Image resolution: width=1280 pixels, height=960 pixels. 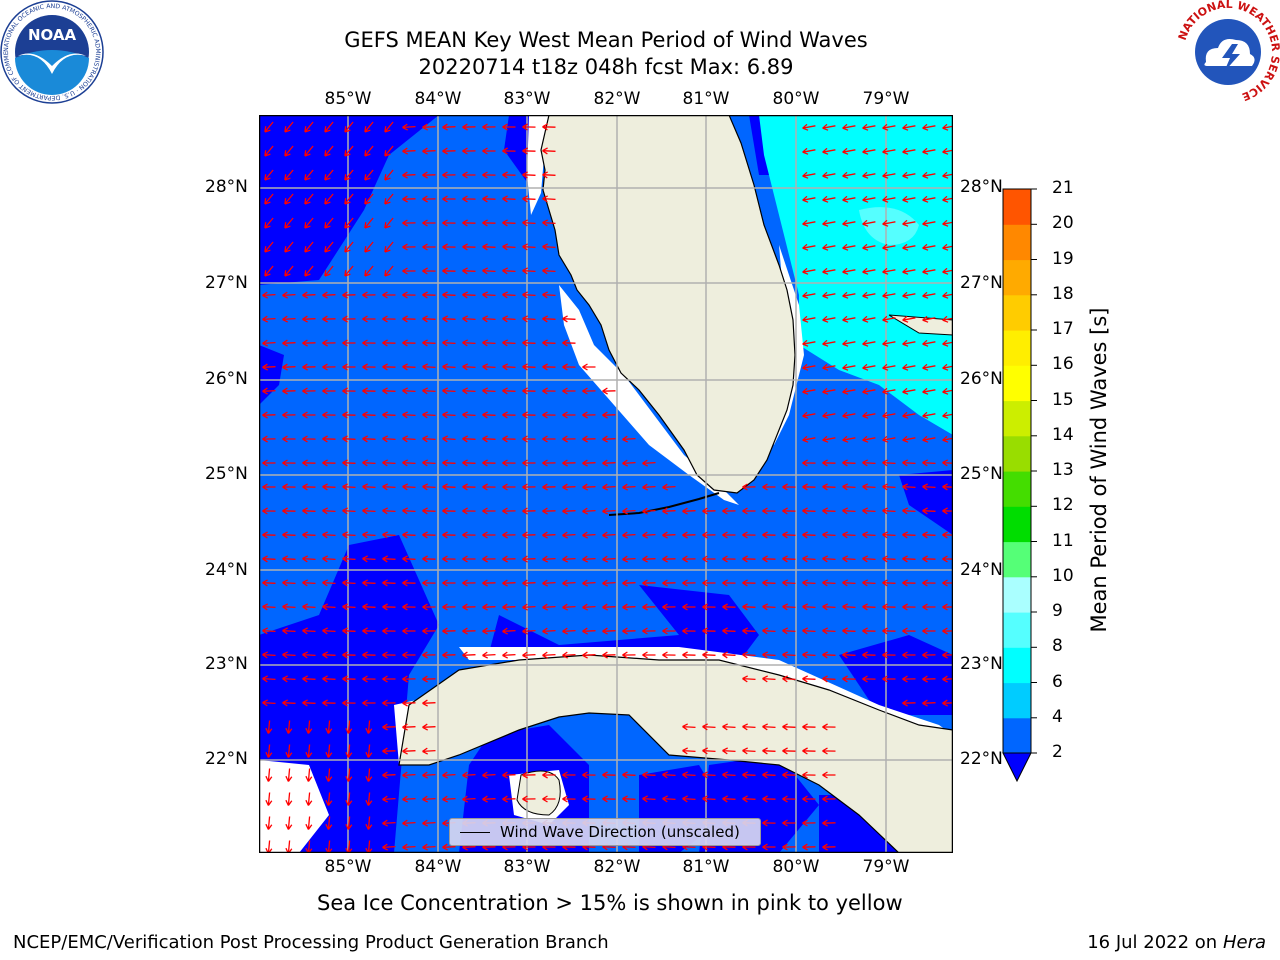 I want to click on lat-label-left: 25°N, so click(x=226, y=474).